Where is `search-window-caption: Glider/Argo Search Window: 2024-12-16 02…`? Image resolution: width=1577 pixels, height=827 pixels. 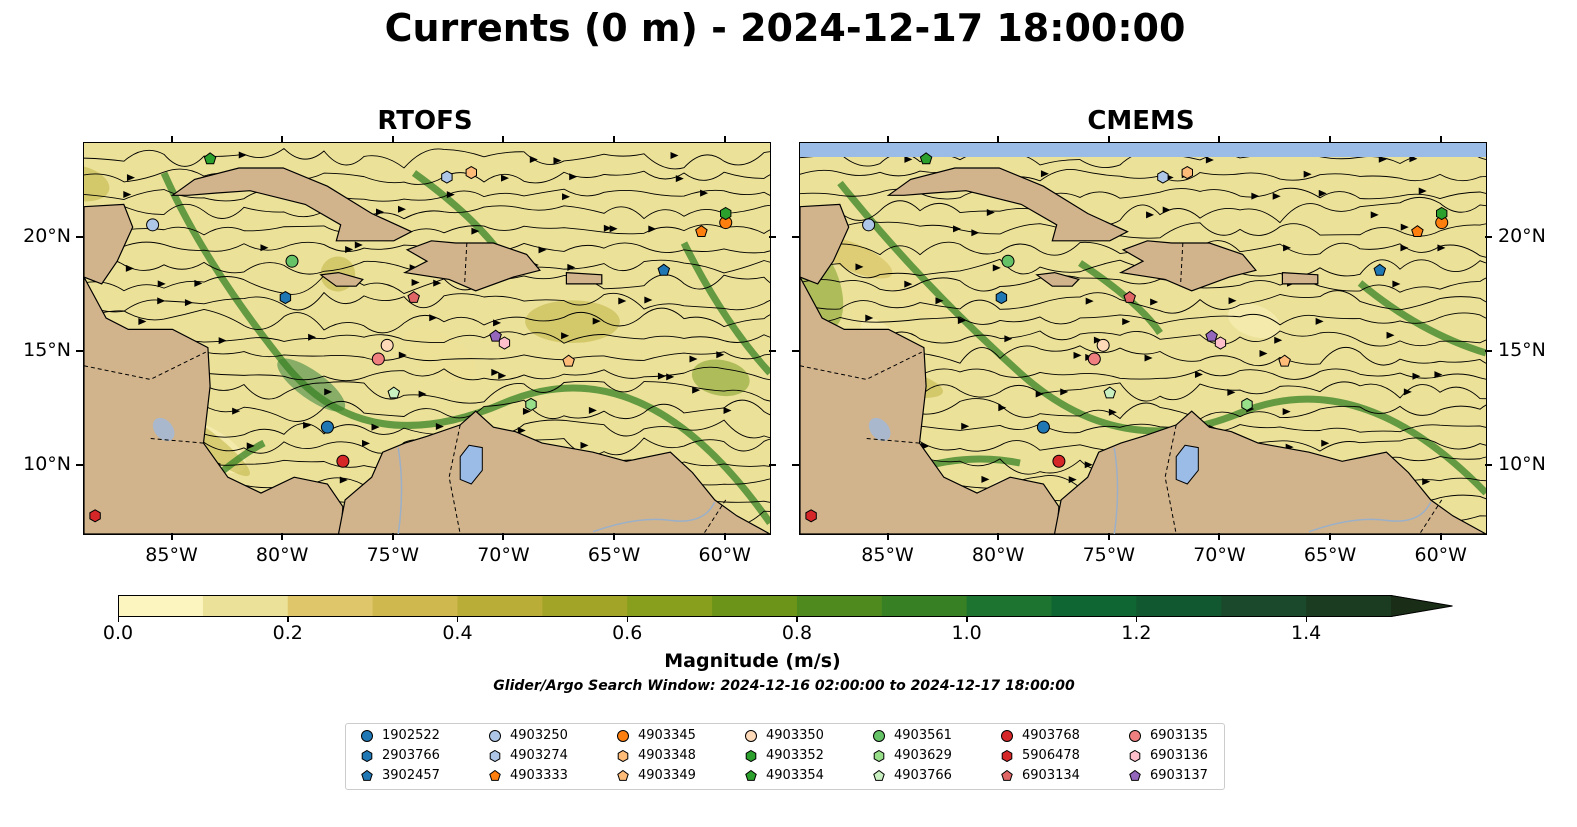 search-window-caption: Glider/Argo Search Window: 2024-12-16 02… is located at coordinates (784, 686).